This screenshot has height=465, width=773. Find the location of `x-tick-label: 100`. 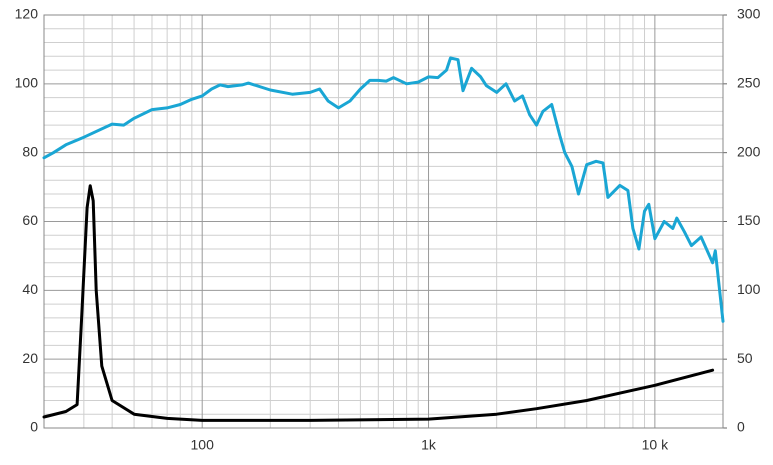

x-tick-label: 100 is located at coordinates (203, 445).